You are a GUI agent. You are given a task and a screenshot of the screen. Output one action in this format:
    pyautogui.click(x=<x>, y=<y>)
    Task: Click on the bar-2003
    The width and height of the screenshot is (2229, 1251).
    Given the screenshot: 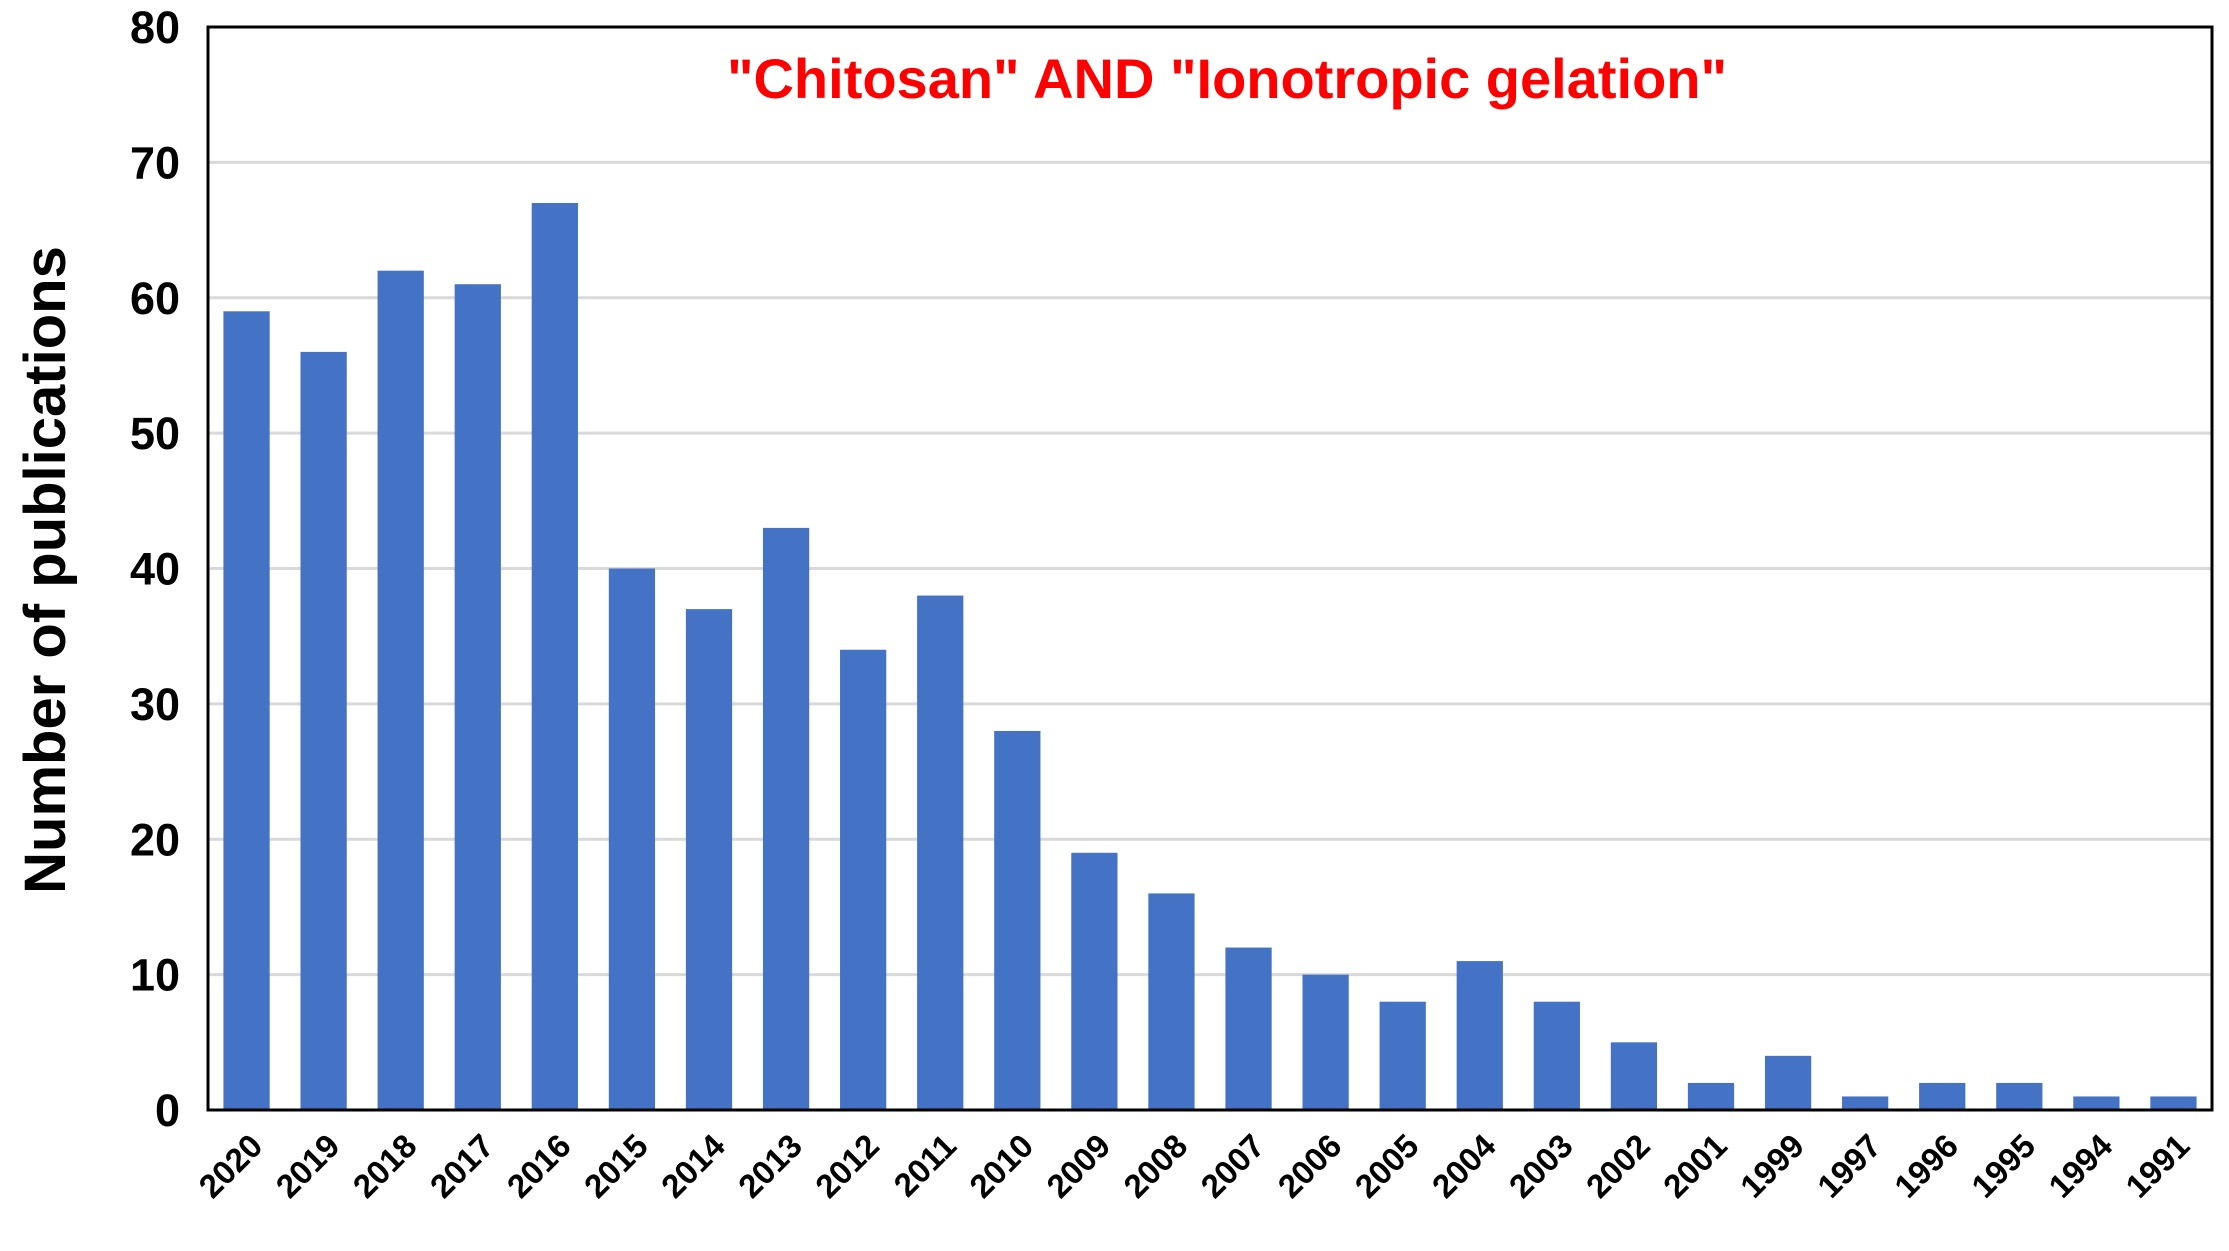 What is the action you would take?
    pyautogui.click(x=1556, y=1055)
    